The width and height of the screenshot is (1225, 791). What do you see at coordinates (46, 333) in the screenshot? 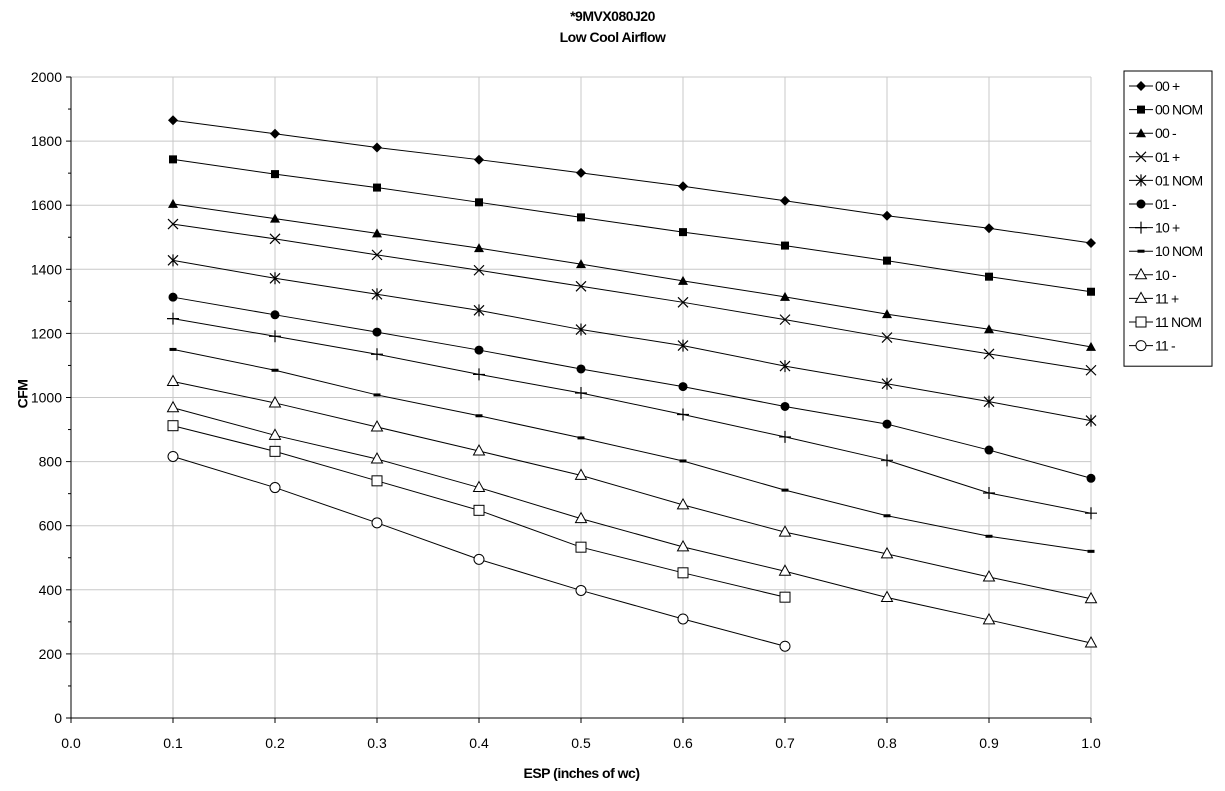
I see `y-tick-label: 1200` at bounding box center [46, 333].